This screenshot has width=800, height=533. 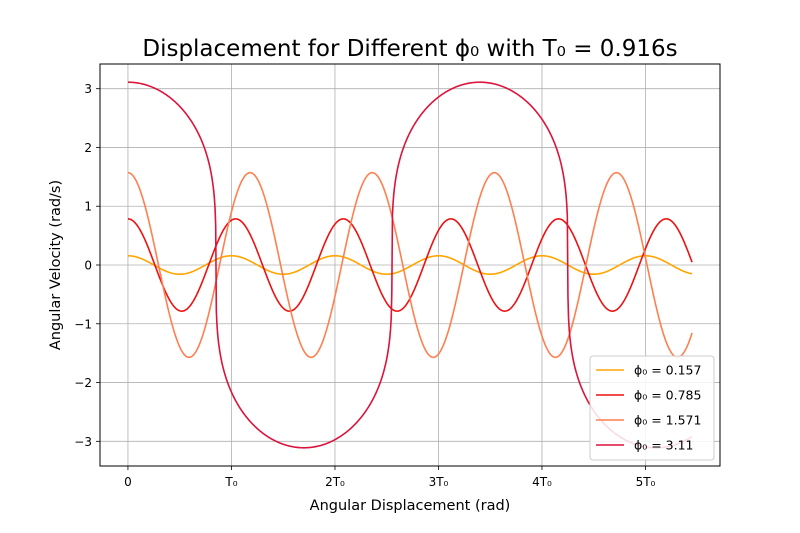 What do you see at coordinates (667, 420) in the screenshot?
I see `legend-entry: ϕ₀ = 1.571` at bounding box center [667, 420].